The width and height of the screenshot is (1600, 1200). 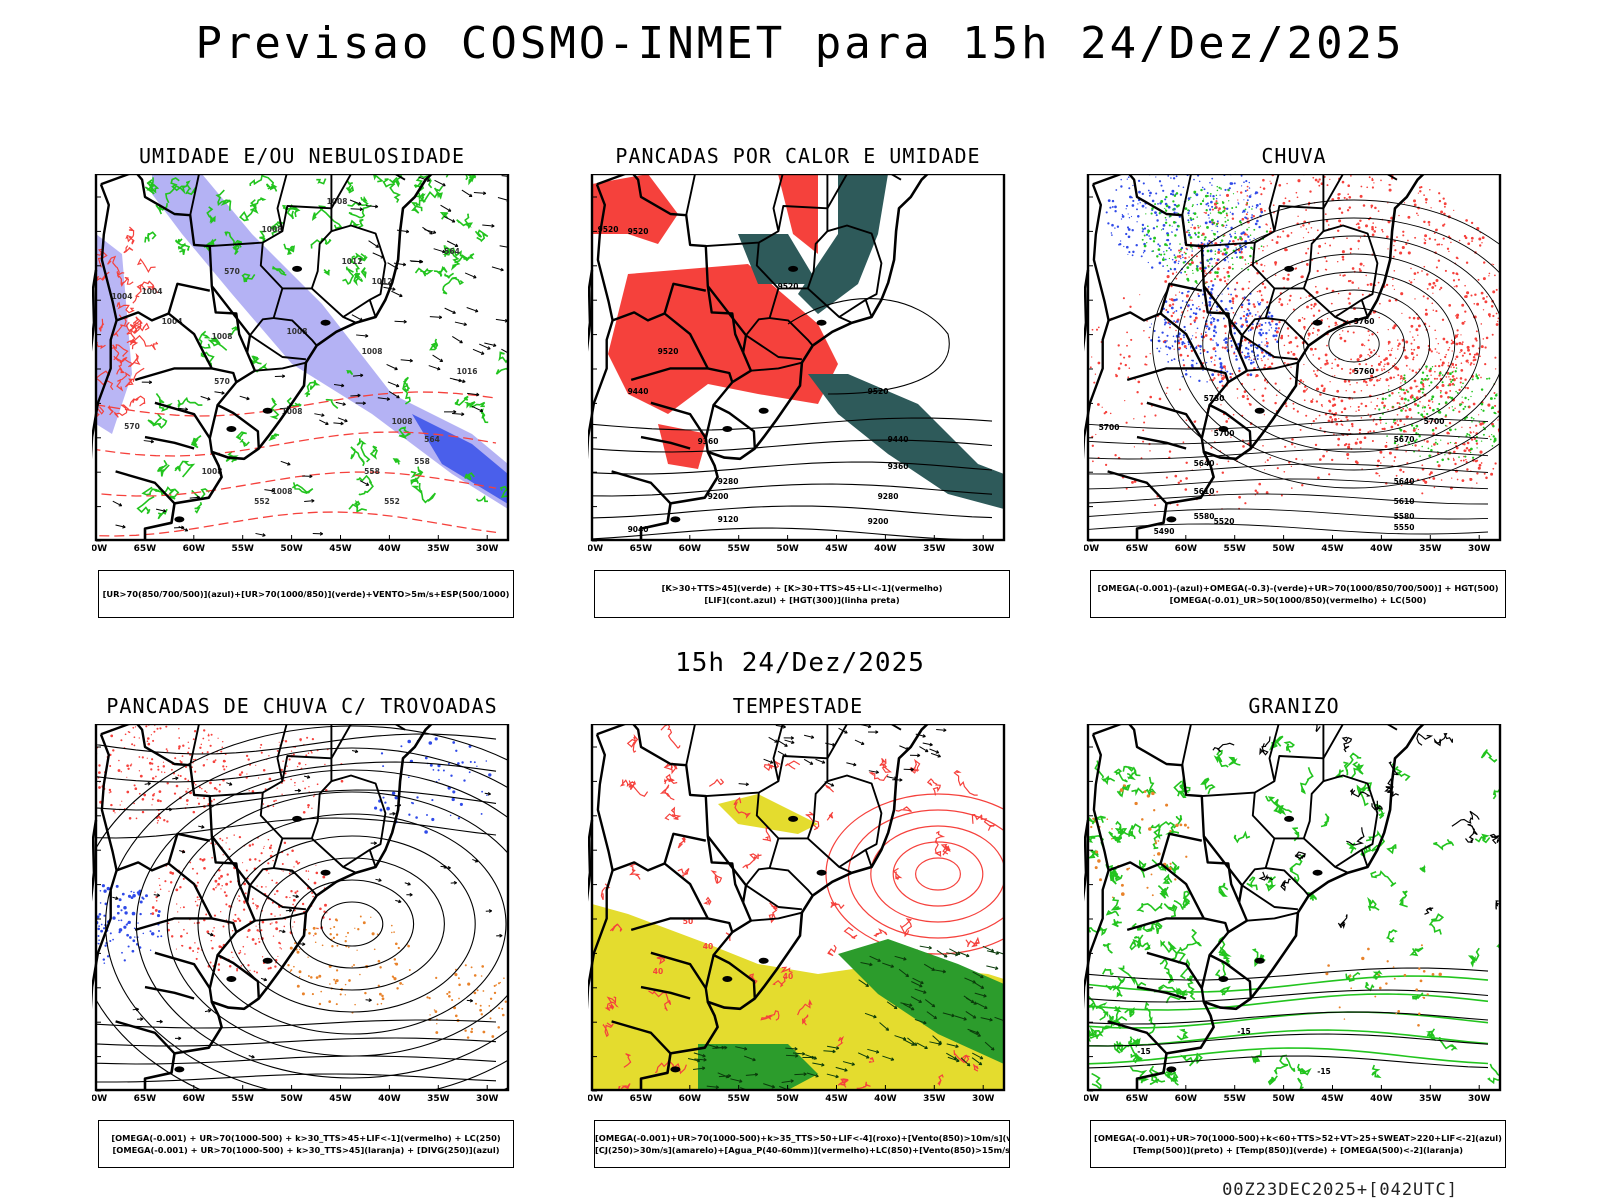 What do you see at coordinates (708, 946) in the screenshot?
I see `contour-label: 40` at bounding box center [708, 946].